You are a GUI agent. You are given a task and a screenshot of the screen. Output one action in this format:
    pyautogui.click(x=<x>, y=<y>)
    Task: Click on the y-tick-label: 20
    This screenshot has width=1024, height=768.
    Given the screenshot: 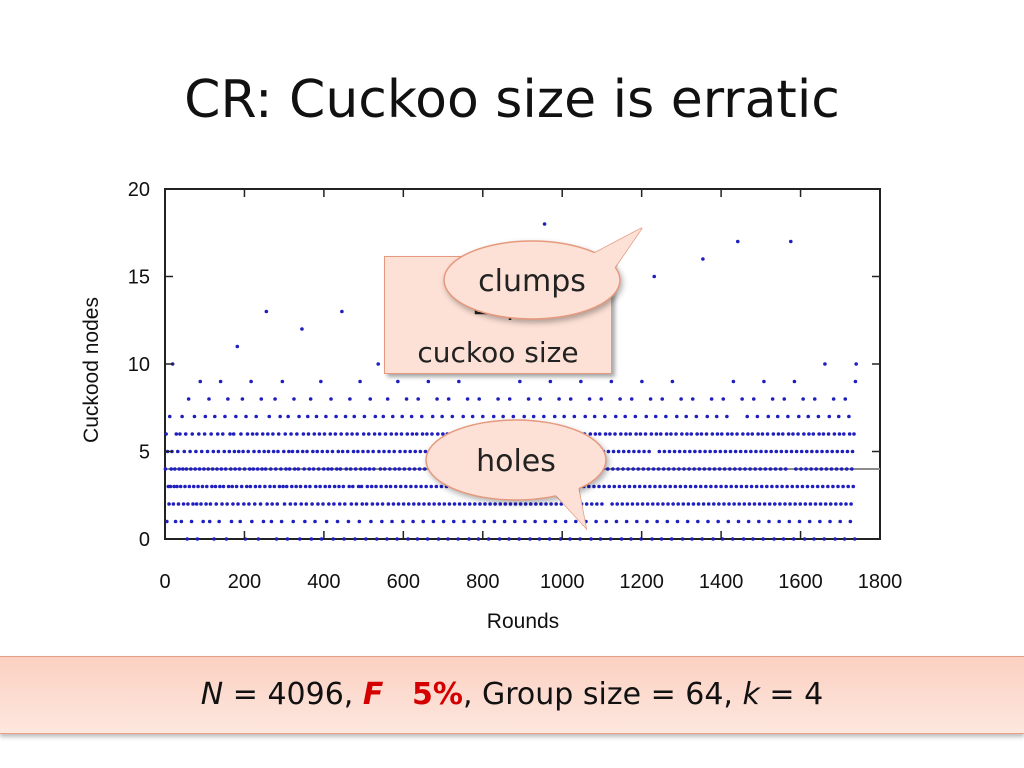 What is the action you would take?
    pyautogui.click(x=139, y=190)
    